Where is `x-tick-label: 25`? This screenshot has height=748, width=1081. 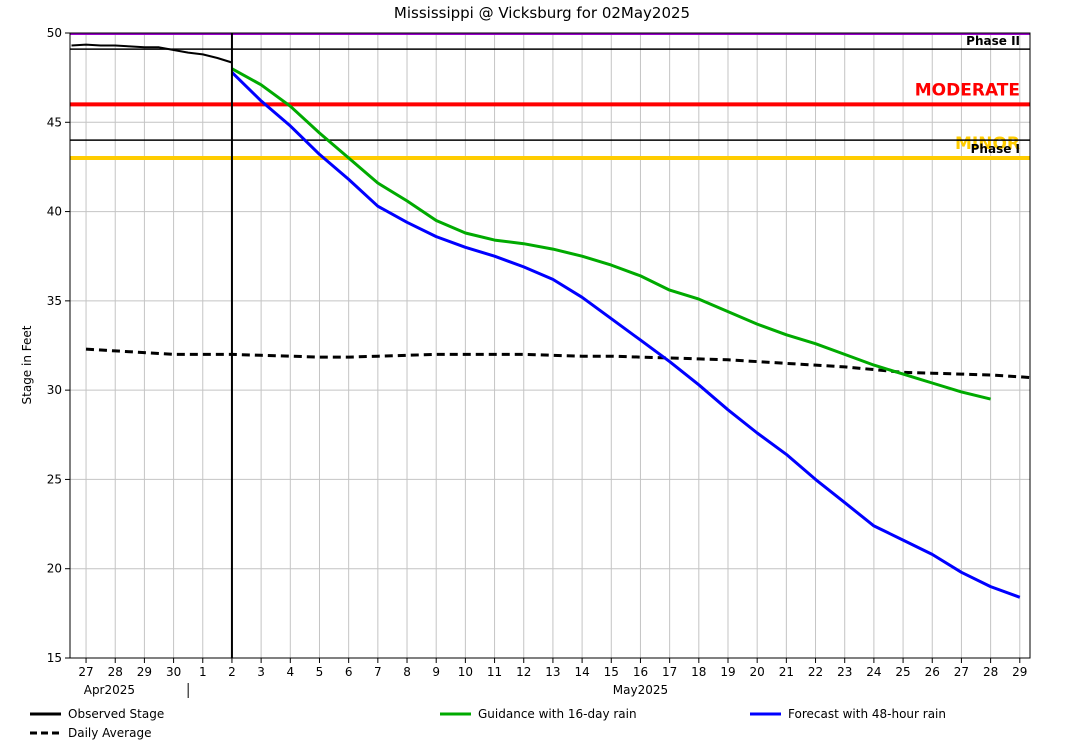 x-tick-label: 25 is located at coordinates (902, 672).